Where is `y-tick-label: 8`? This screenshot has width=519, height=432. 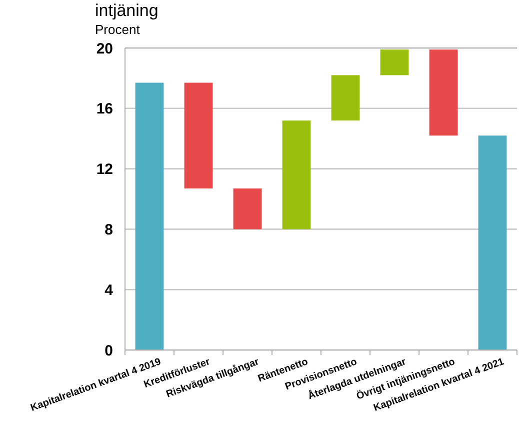 y-tick-label: 8 is located at coordinates (108, 229).